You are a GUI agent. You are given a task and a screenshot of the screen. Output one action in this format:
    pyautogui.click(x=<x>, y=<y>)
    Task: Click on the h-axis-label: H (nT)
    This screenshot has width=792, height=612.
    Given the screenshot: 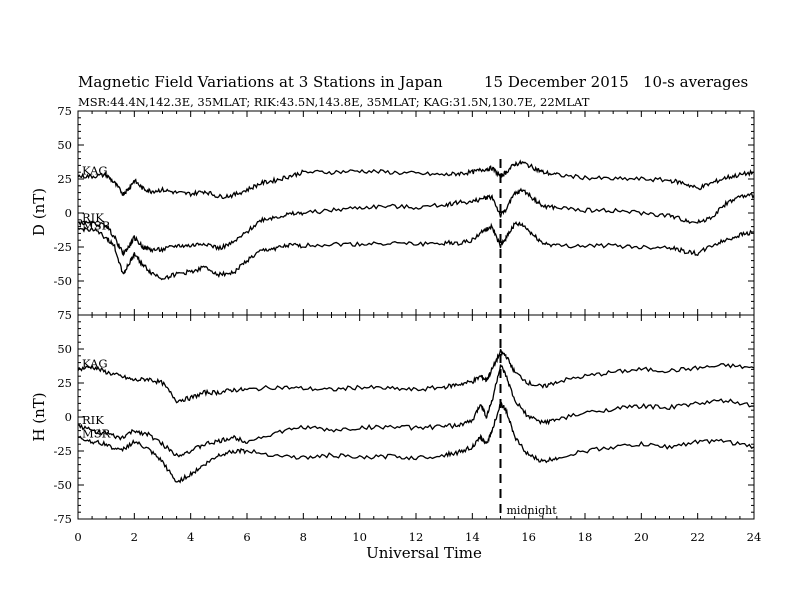 What is the action you would take?
    pyautogui.click(x=39, y=416)
    